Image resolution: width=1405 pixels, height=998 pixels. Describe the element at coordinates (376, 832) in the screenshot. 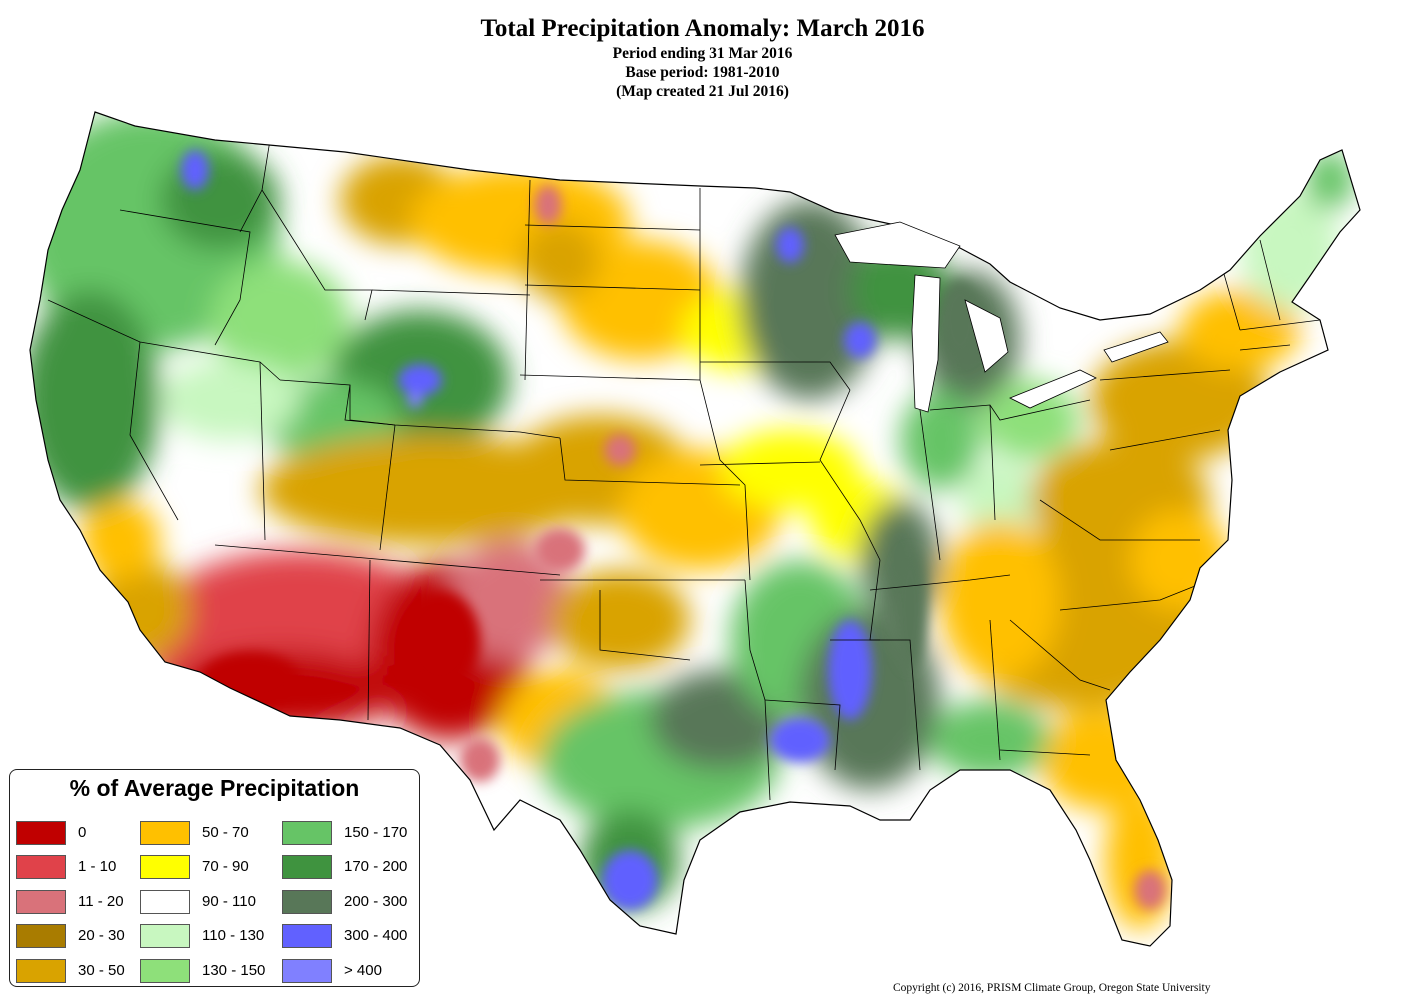

I see `legend-label: 150 - 170` at that location.